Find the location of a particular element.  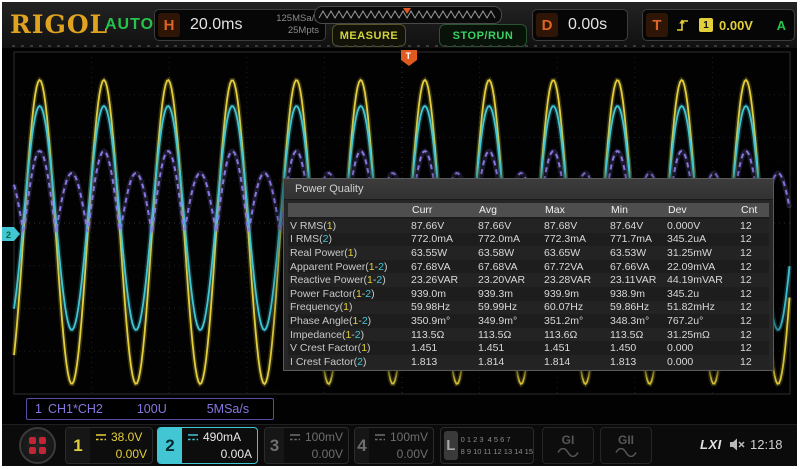

delay-settings-box: D 0.00s is located at coordinates (580, 25).